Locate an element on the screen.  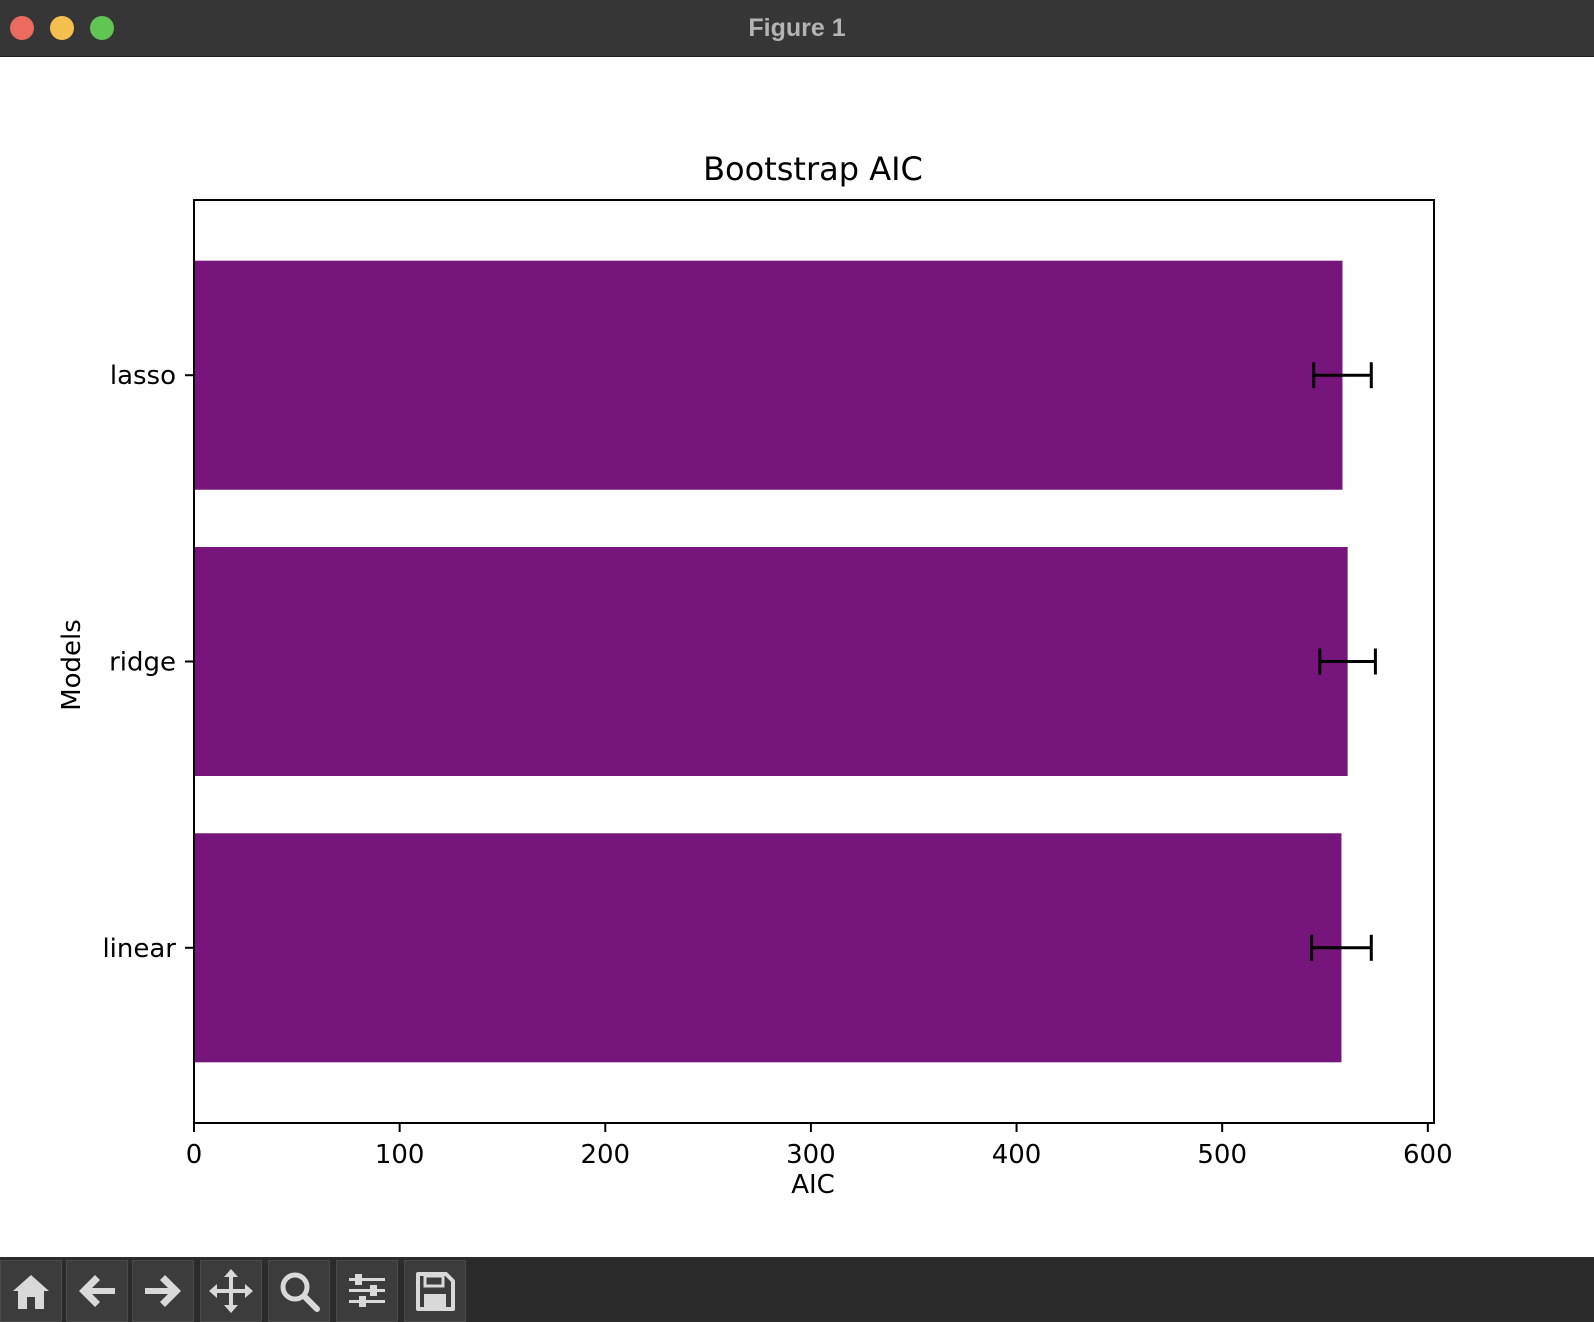
bar-linear is located at coordinates (768, 948).